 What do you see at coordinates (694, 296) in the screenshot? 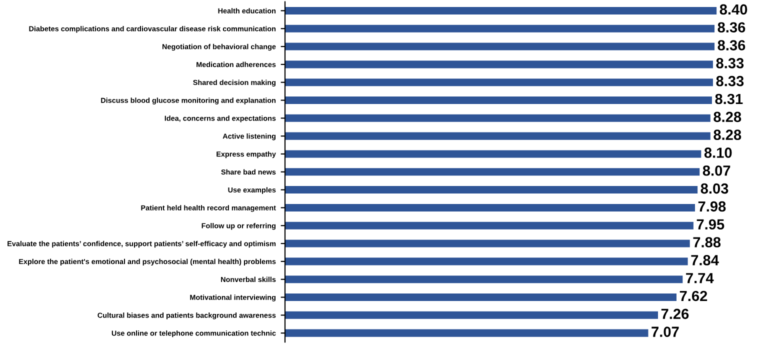
I see `data-label: 7.62` at bounding box center [694, 296].